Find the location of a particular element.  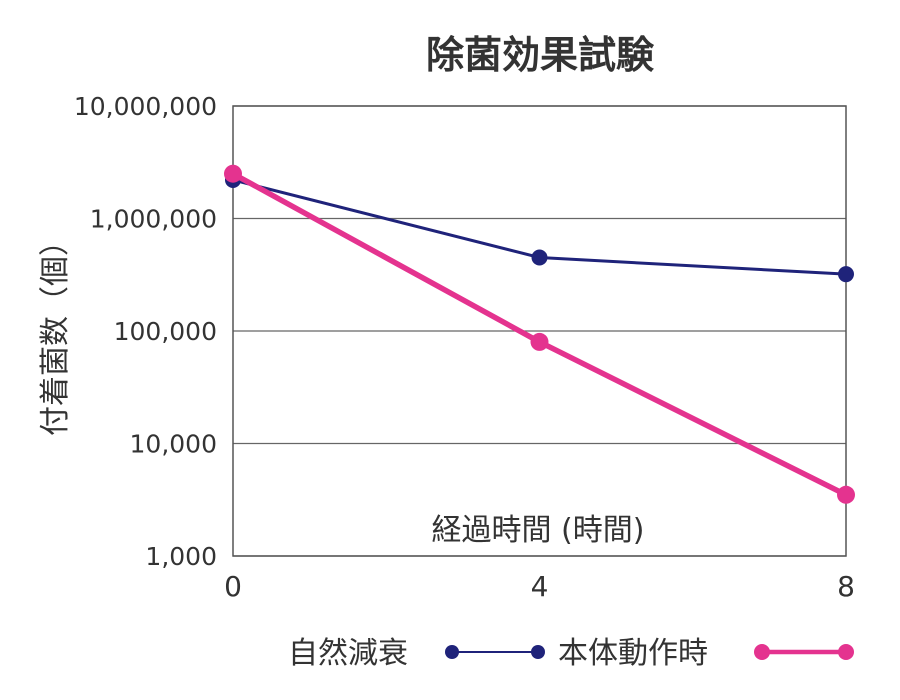

legend-label: 自然減衰 is located at coordinates (348, 653).